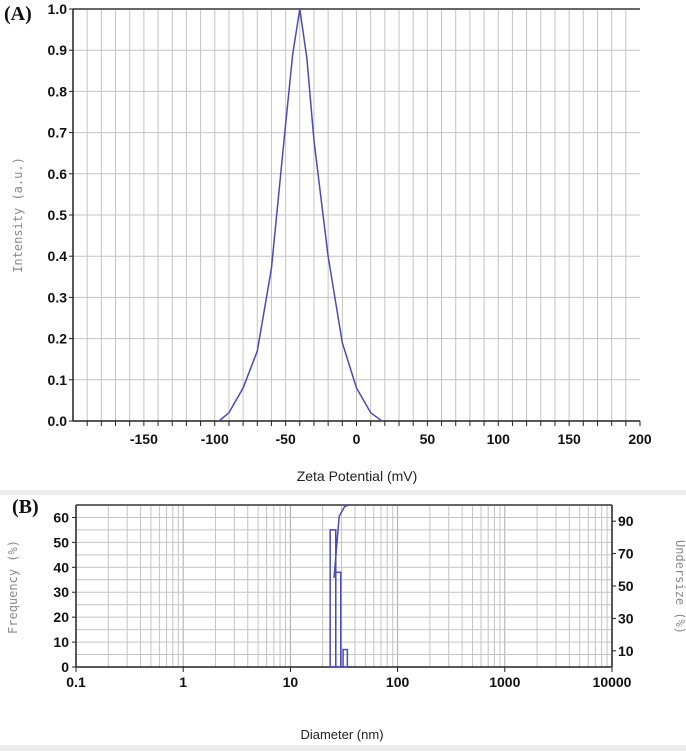 The image size is (686, 751). Describe the element at coordinates (25, 507) in the screenshot. I see `panel-b-letter: (B)` at that location.